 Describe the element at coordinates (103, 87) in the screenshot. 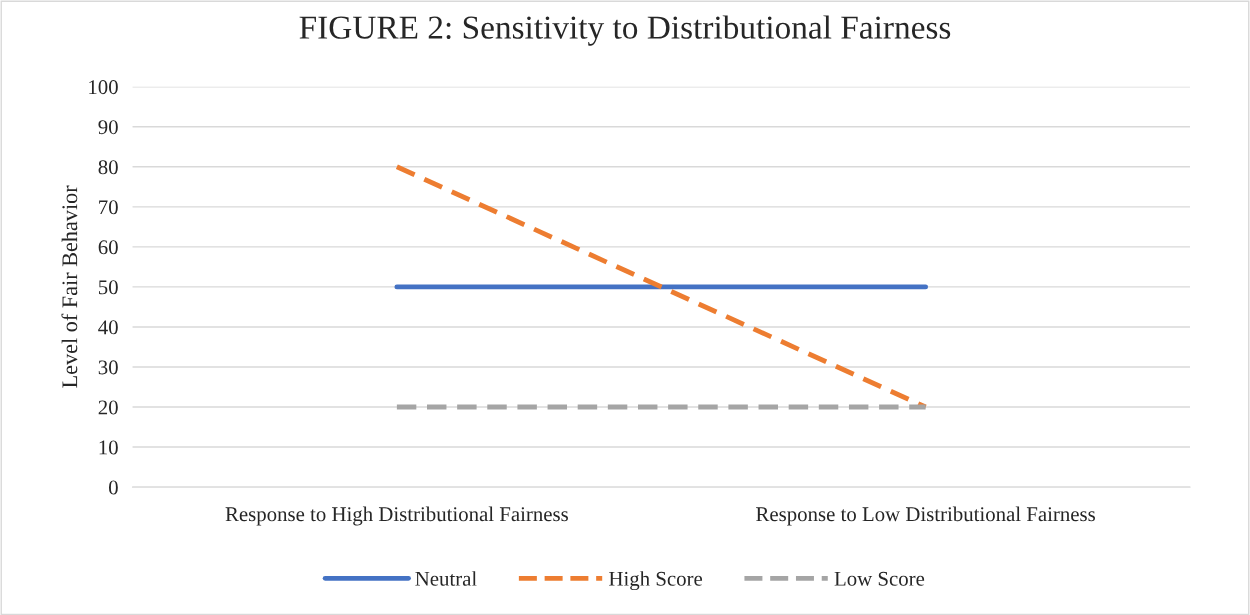

I see `y-tick-label: 100` at that location.